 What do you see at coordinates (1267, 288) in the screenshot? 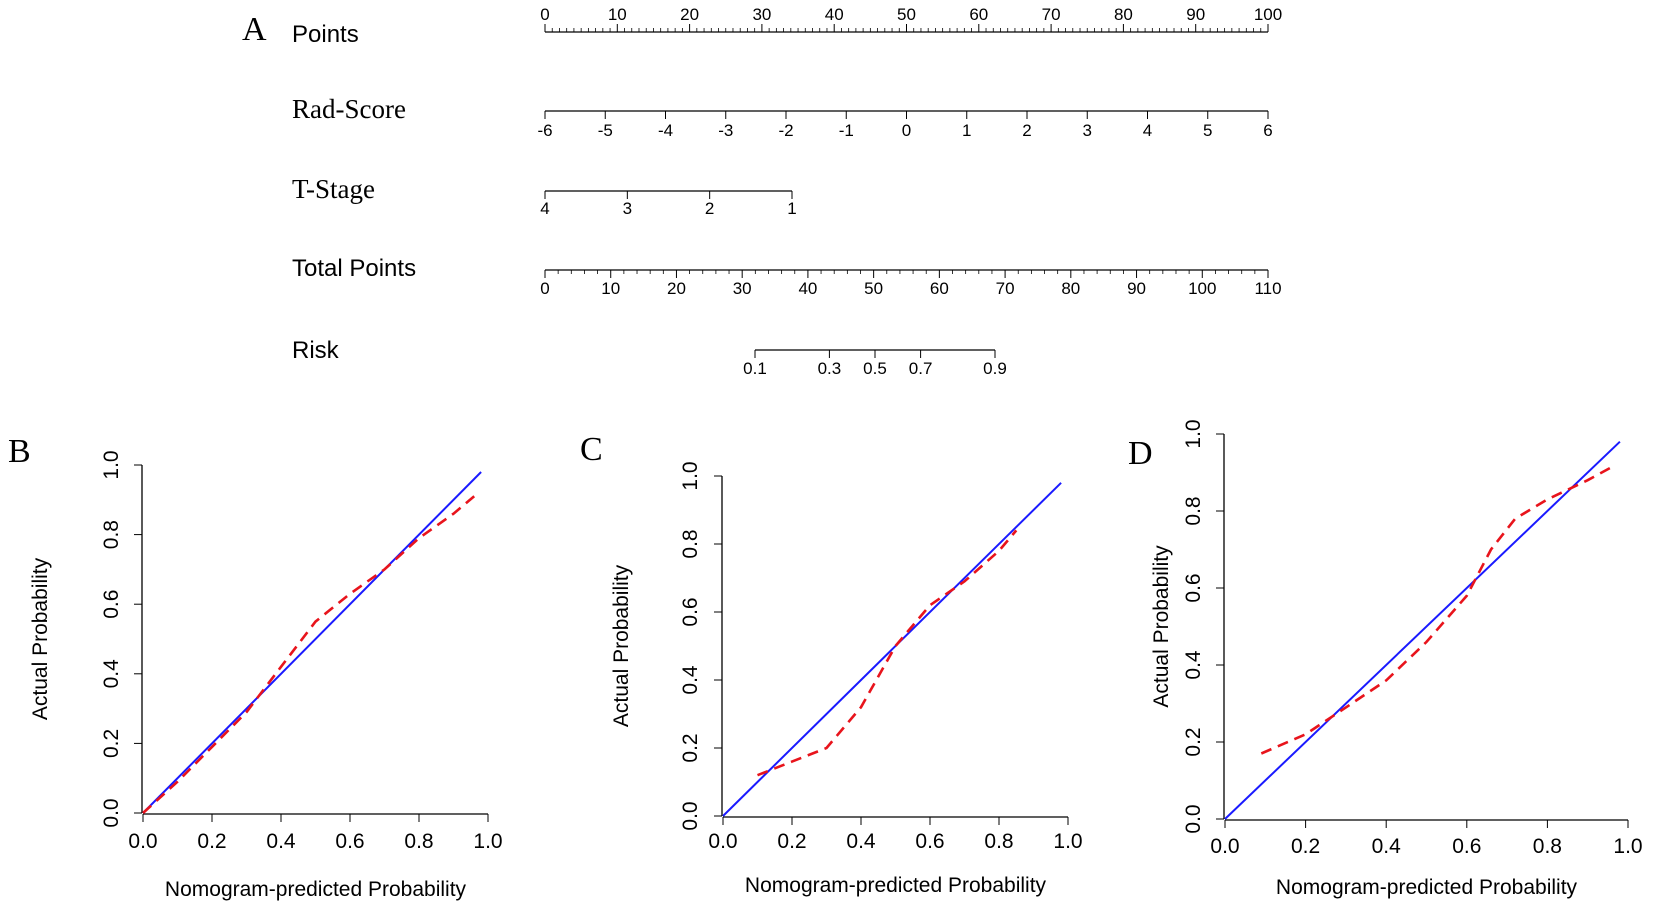
I see `nomogram-tick-label: 110` at bounding box center [1267, 288].